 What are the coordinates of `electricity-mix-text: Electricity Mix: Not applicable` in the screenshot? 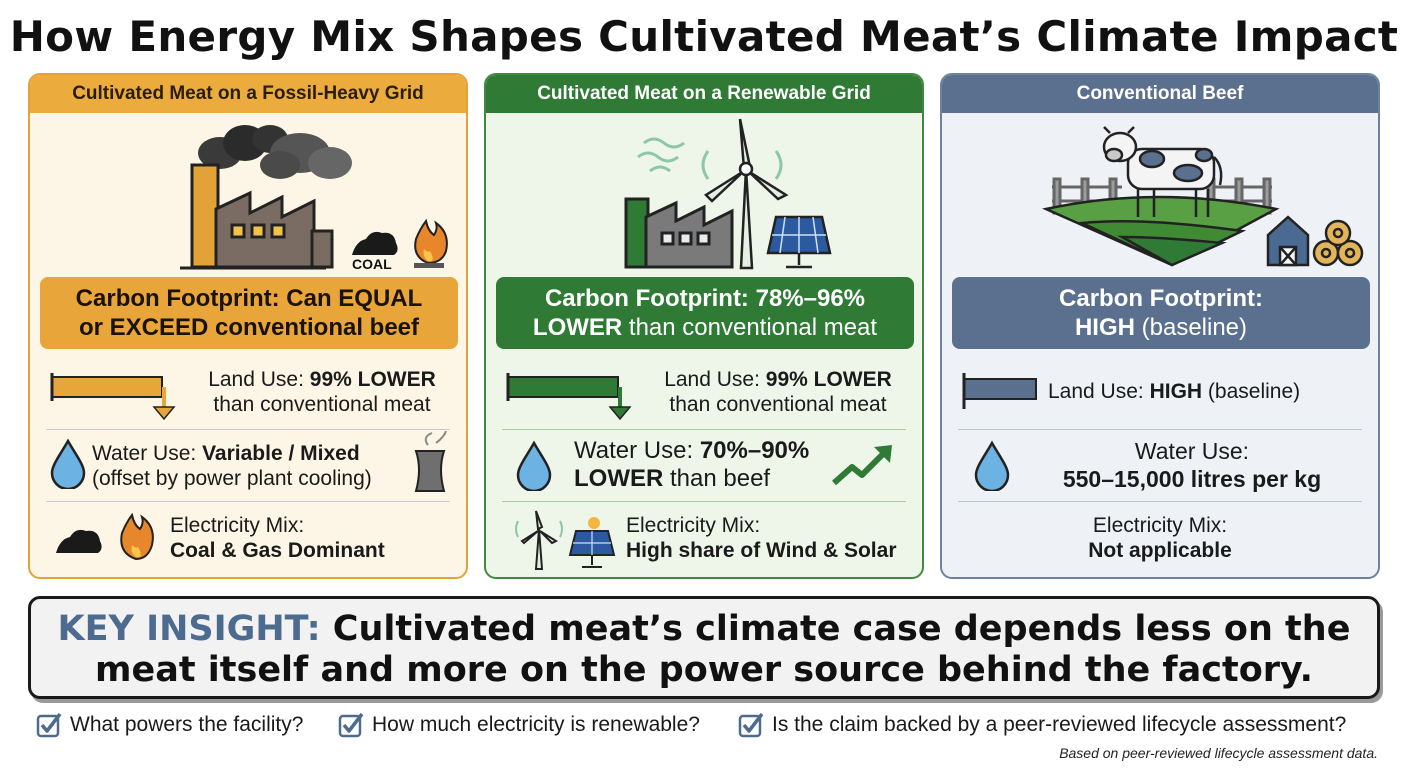 It's located at (1160, 538).